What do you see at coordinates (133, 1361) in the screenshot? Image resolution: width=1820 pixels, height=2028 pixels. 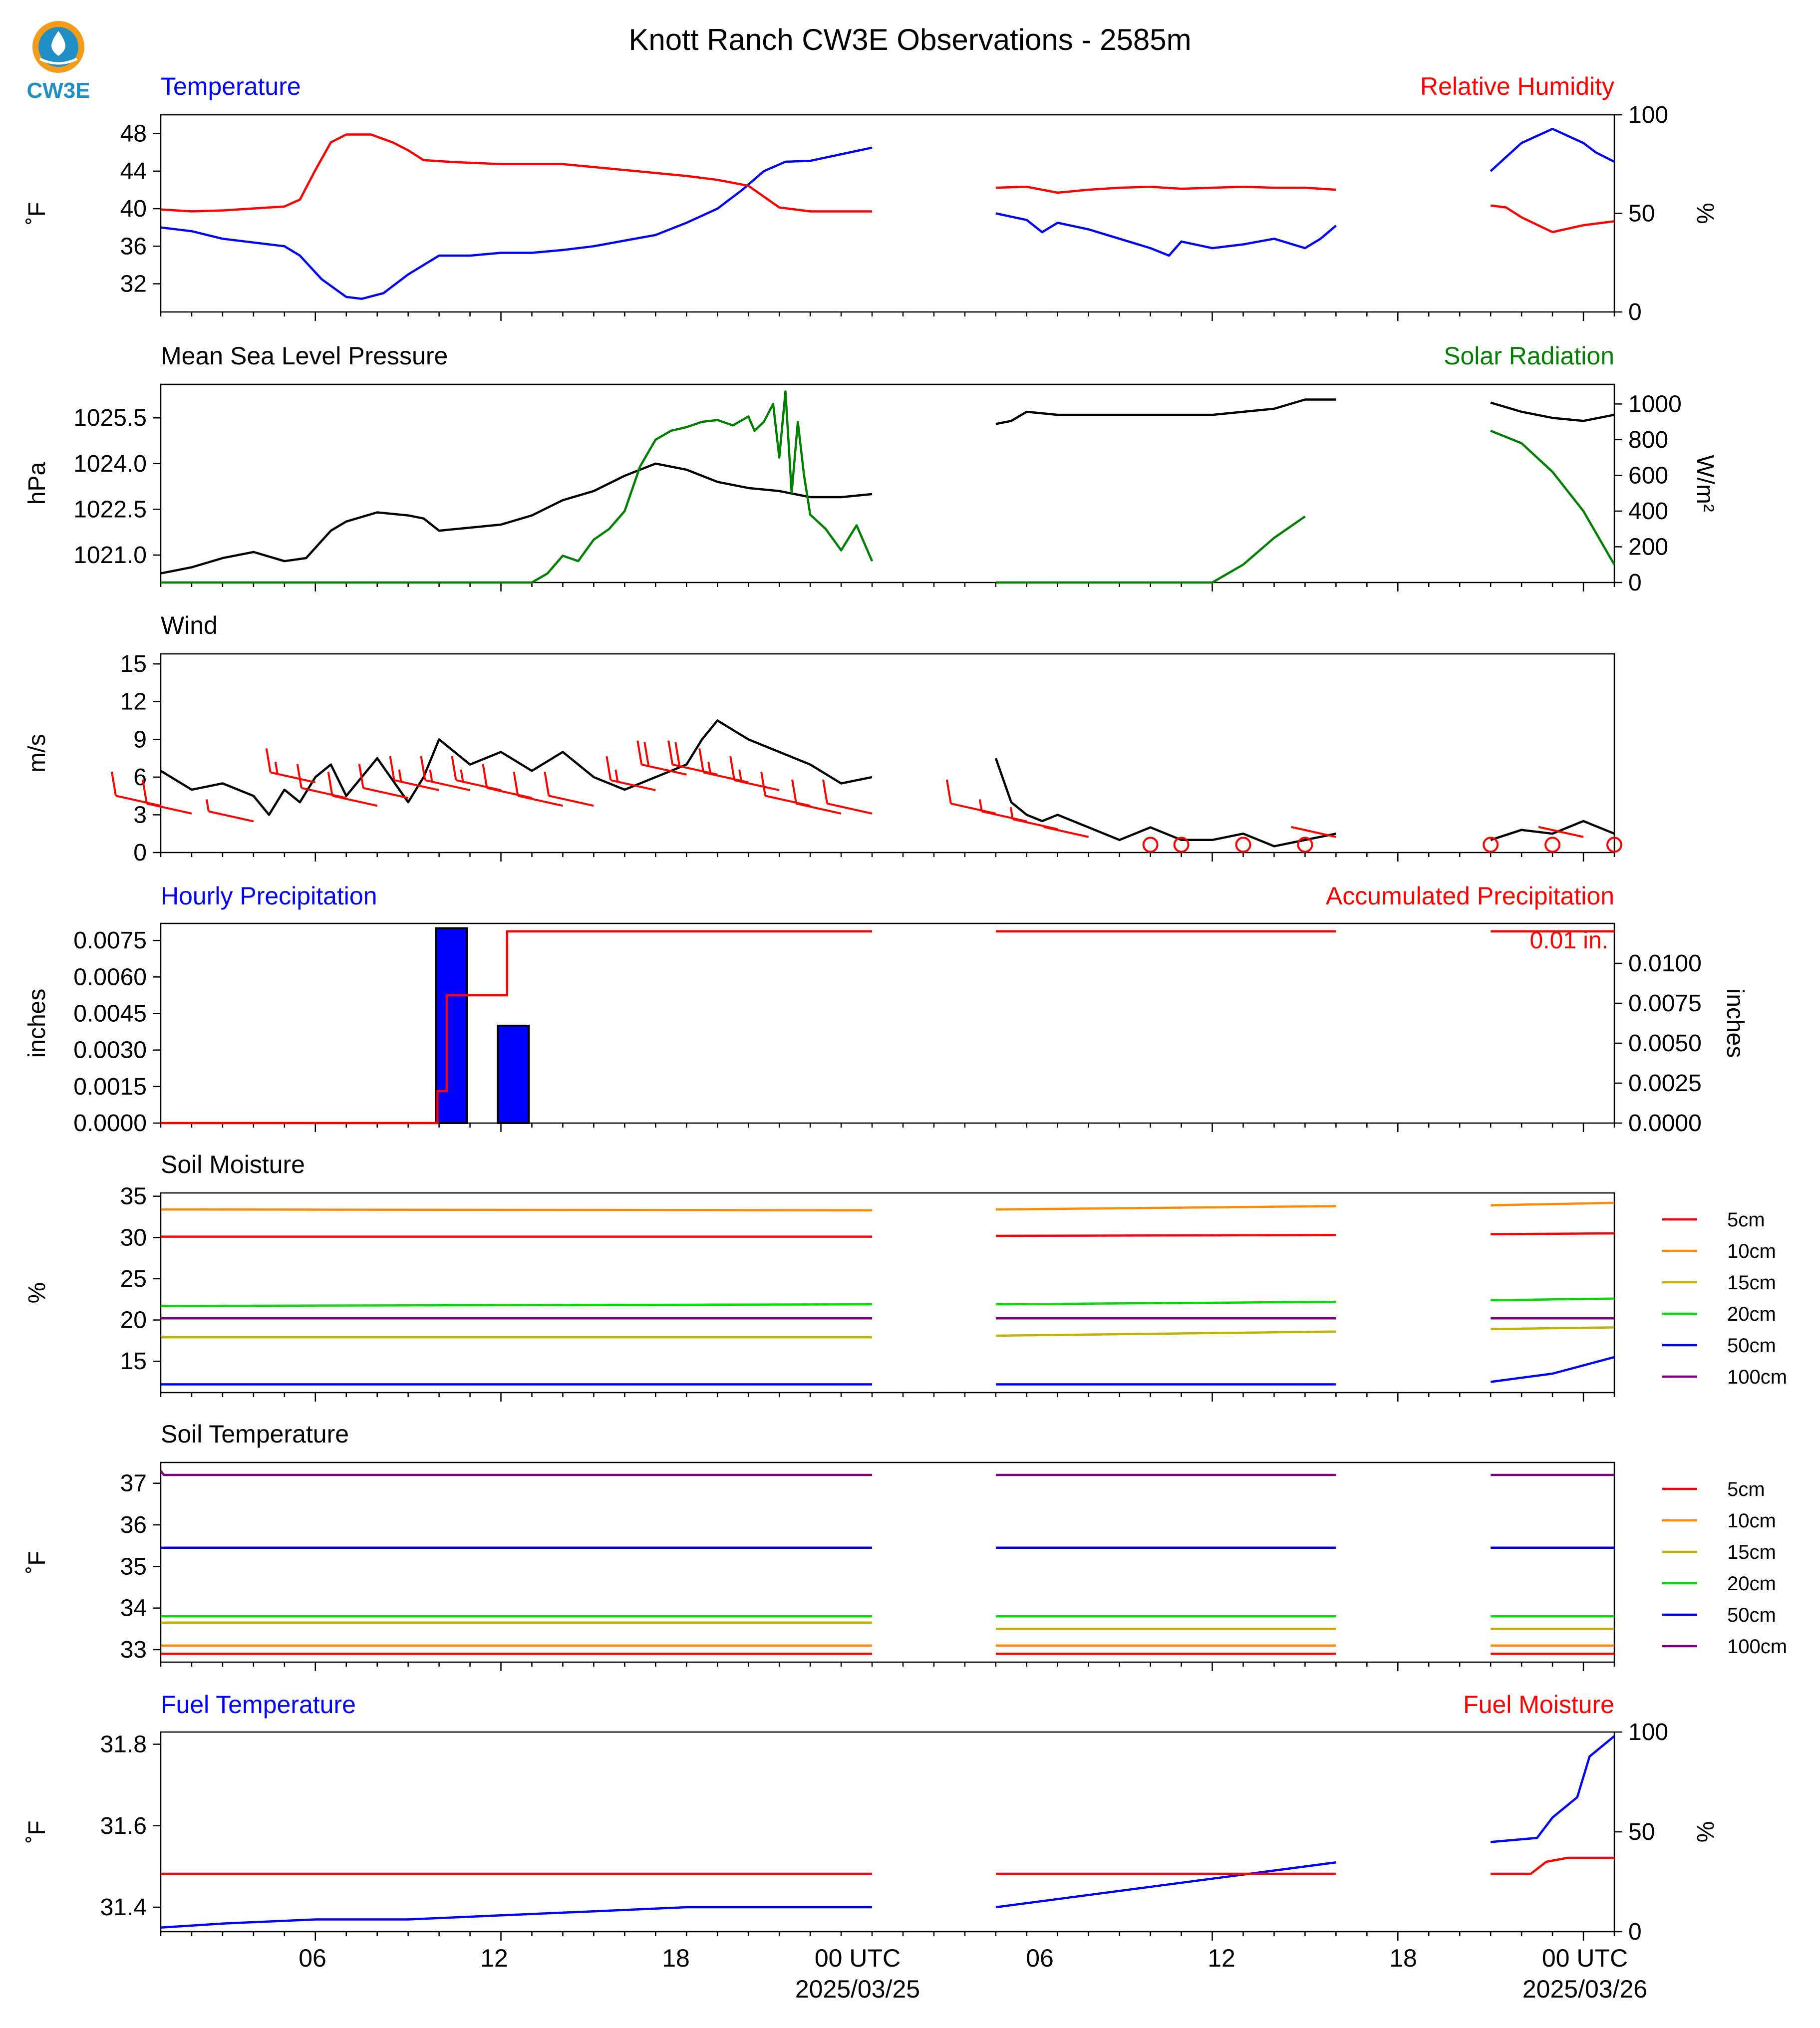 I see `y-tick-label: 15` at bounding box center [133, 1361].